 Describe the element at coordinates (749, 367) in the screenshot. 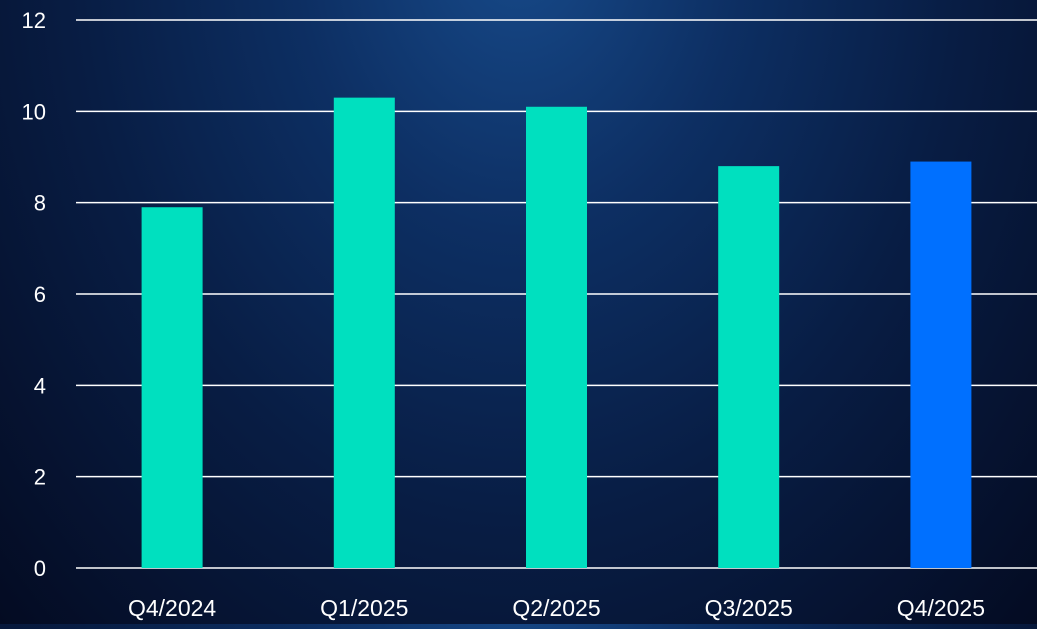

I see `bar-q3-2025` at that location.